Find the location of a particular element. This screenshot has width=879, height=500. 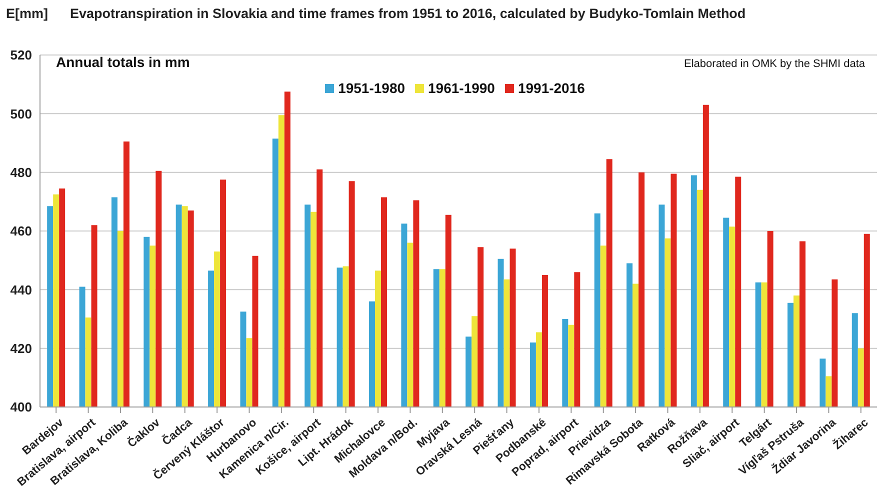

y-tick-label: 440 is located at coordinates (21, 290).